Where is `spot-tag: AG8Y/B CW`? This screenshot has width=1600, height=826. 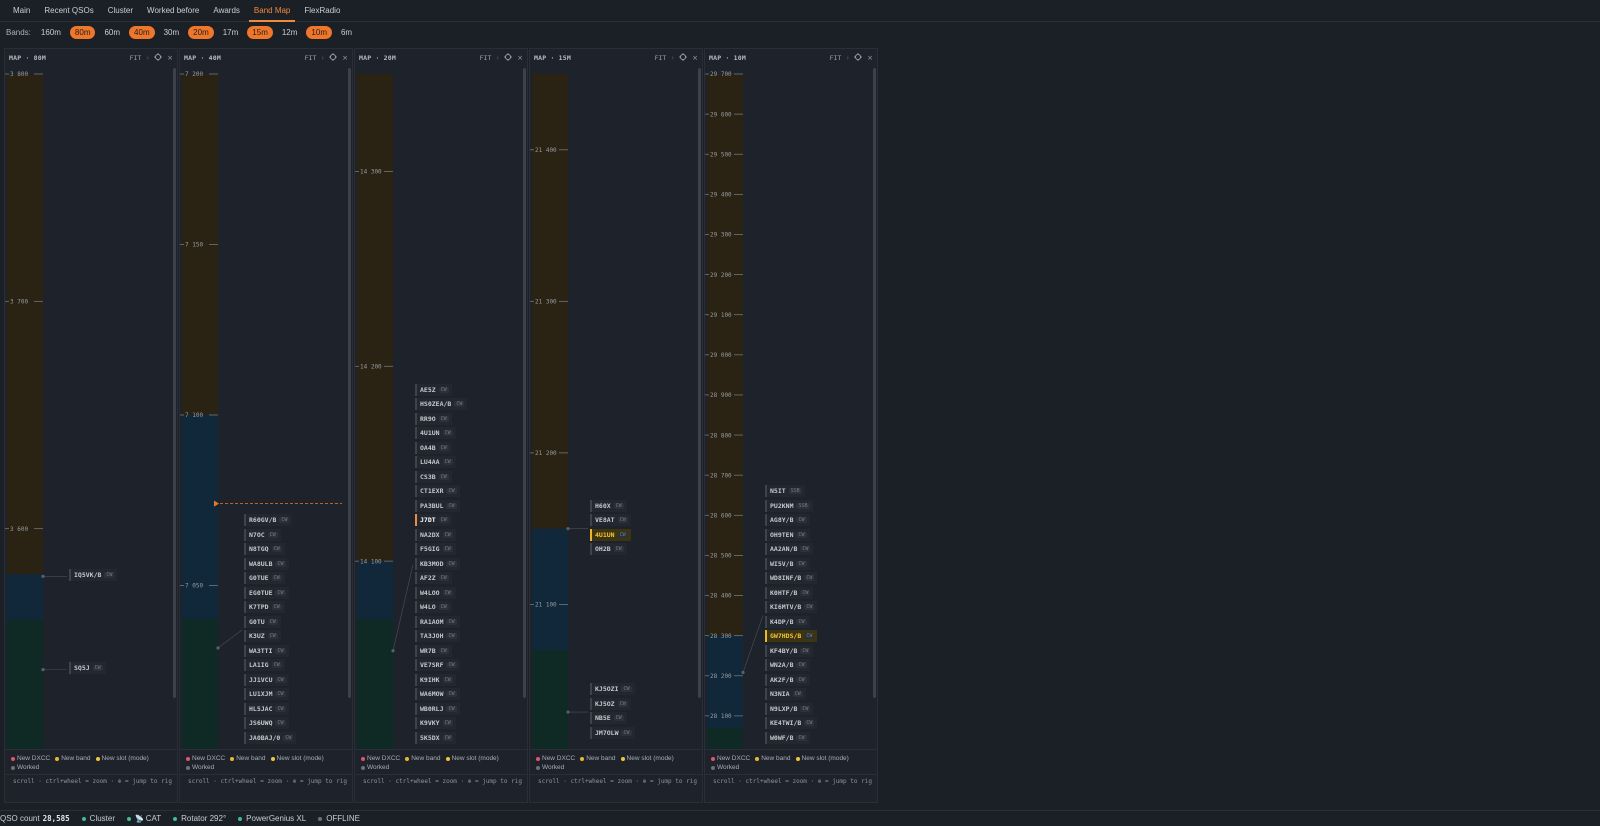 spot-tag: AG8Y/B CW is located at coordinates (787, 520).